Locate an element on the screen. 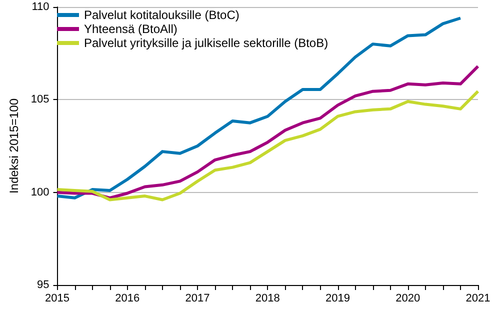 This screenshot has height=330, width=500. y-tick-label: 95 is located at coordinates (43, 285).